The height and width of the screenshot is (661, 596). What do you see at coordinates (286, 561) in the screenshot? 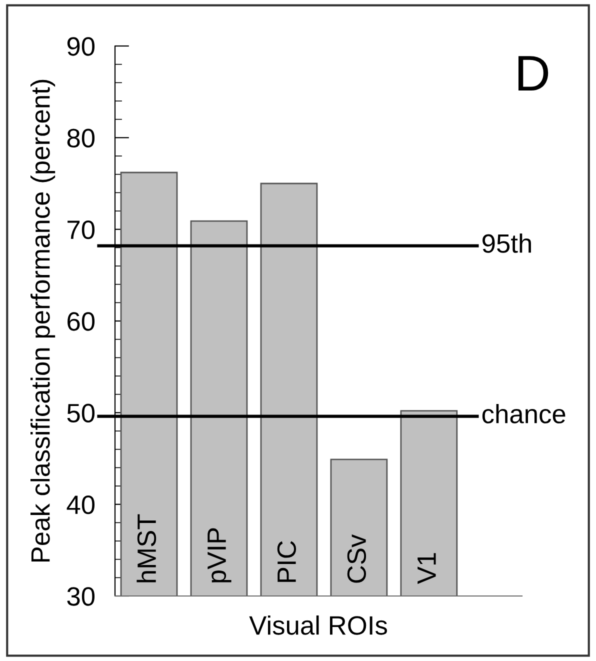
I see `x-tick-label: PIC` at bounding box center [286, 561].